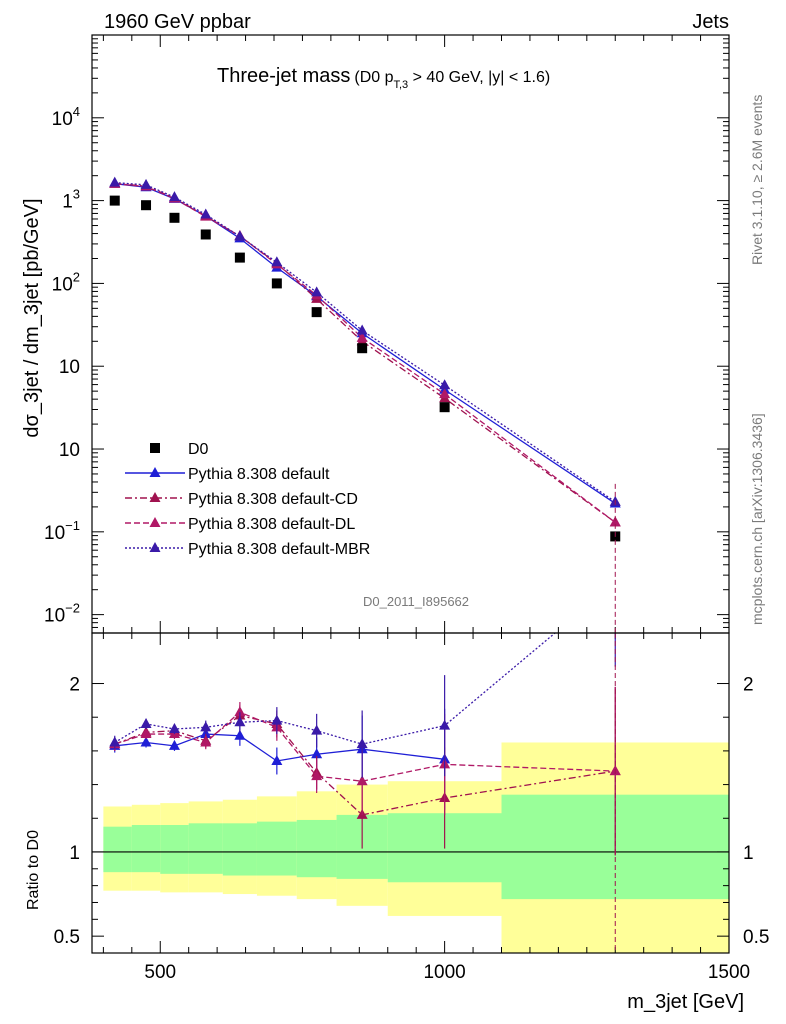 The width and height of the screenshot is (786, 1024). Describe the element at coordinates (198, 449) in the screenshot. I see `legend-label: D0` at that location.